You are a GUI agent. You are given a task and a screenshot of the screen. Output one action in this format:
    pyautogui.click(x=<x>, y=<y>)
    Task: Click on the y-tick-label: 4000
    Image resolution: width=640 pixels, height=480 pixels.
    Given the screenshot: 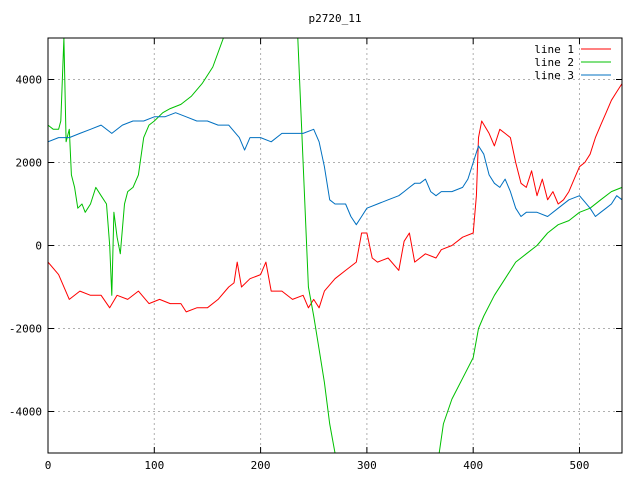 What is the action you would take?
    pyautogui.click(x=29, y=80)
    